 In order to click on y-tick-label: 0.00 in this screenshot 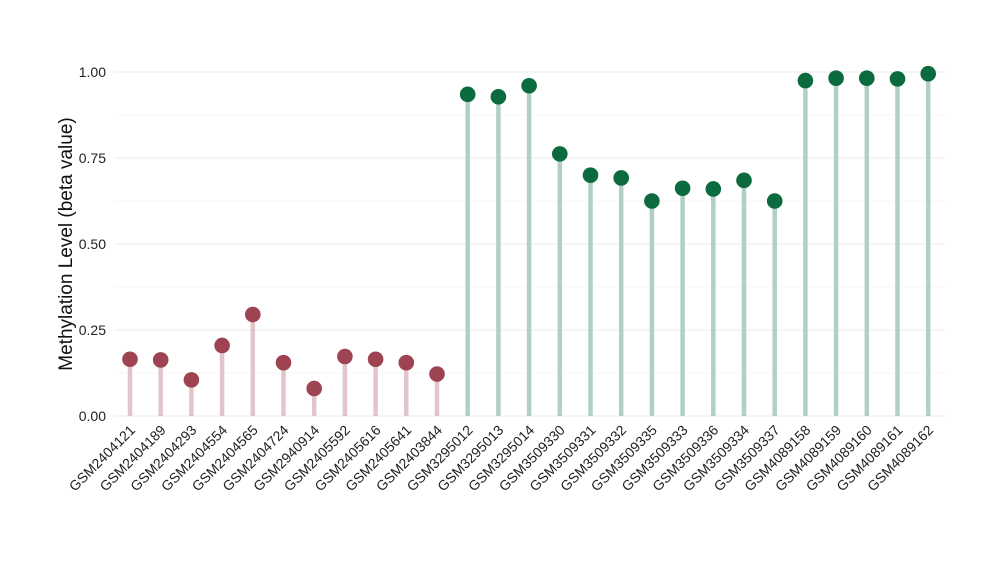, I will do `click(92, 416)`.